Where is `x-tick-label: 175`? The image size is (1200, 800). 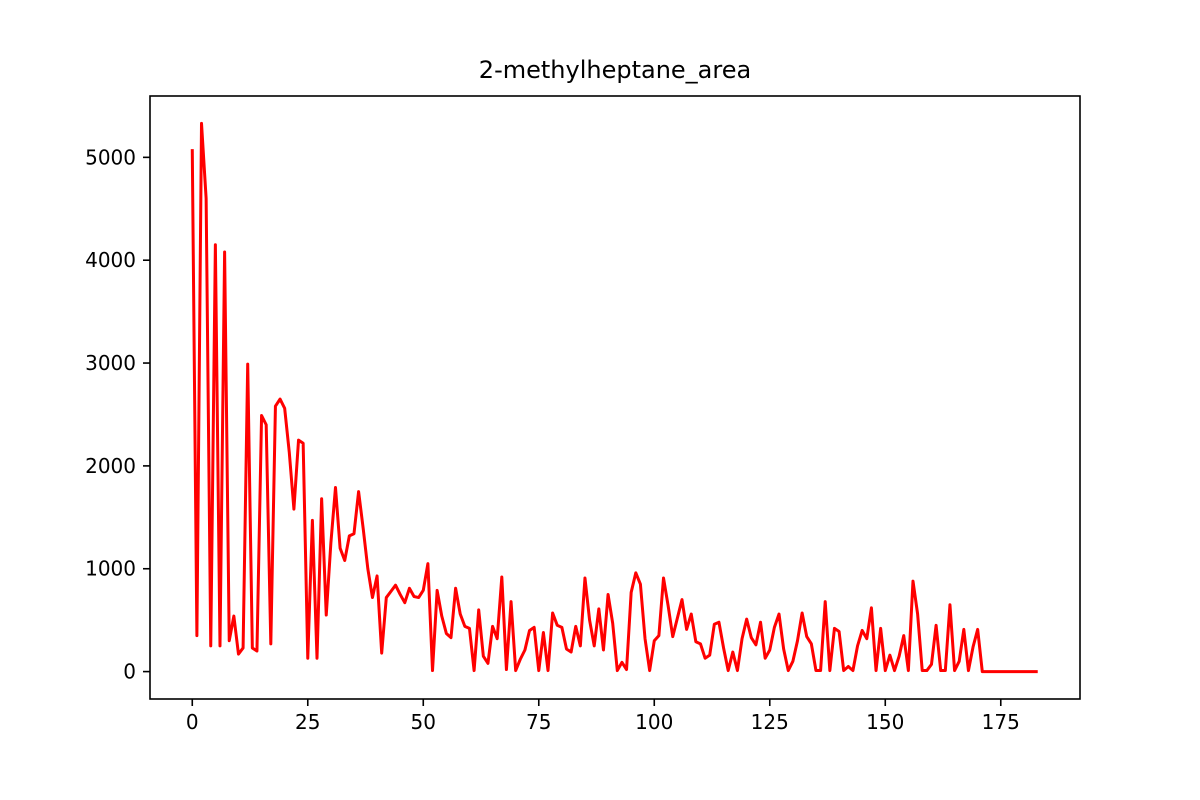 x-tick-label: 175 is located at coordinates (1001, 722).